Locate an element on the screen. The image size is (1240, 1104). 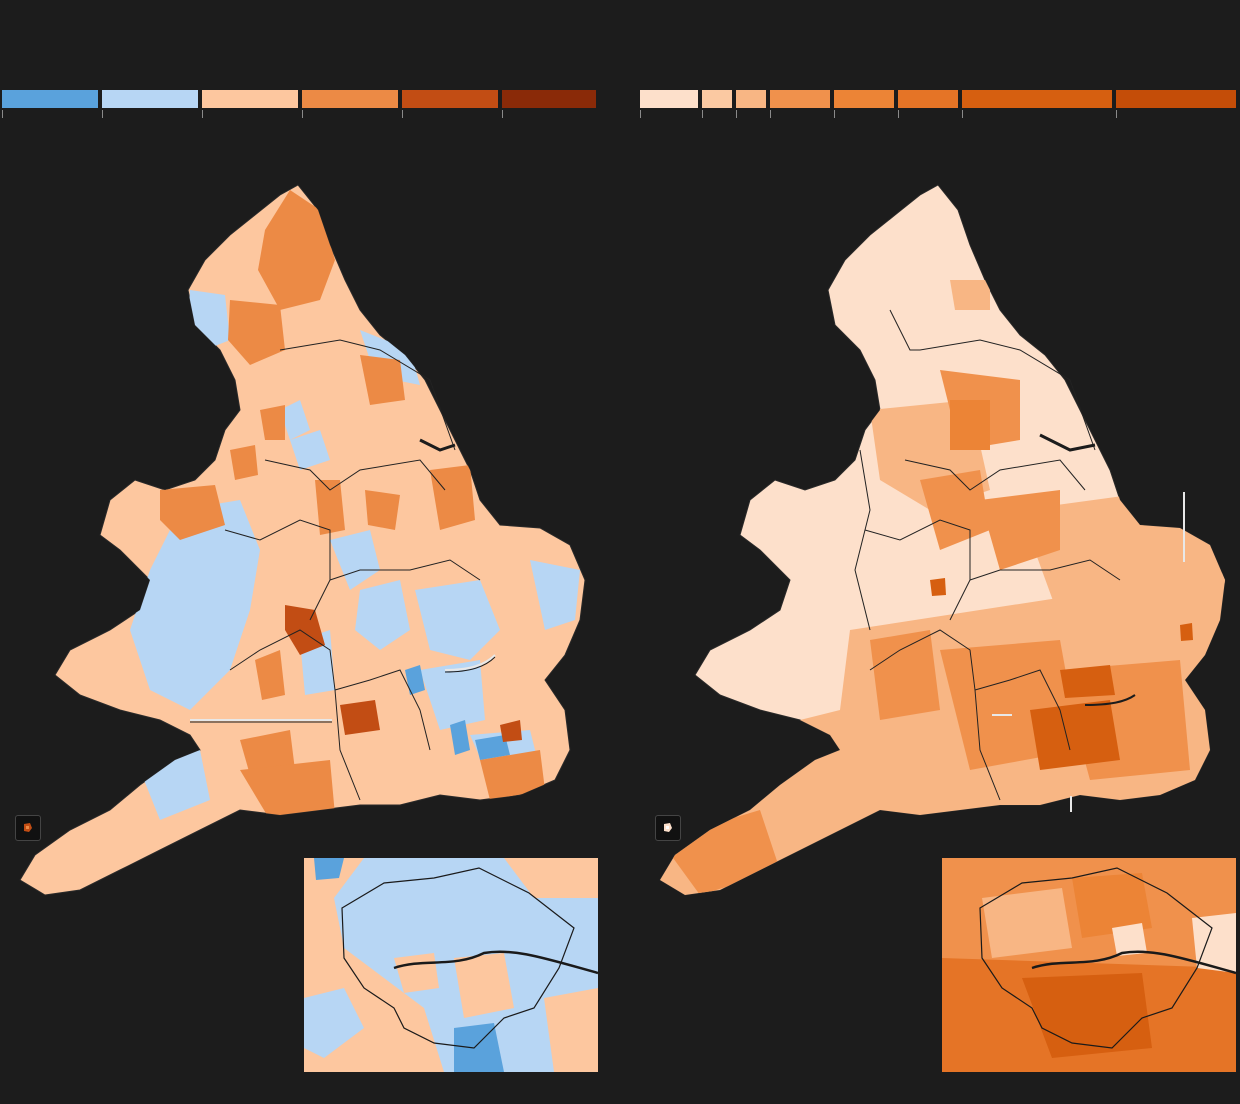
right-inset-london is located at coordinates (1089, 965).